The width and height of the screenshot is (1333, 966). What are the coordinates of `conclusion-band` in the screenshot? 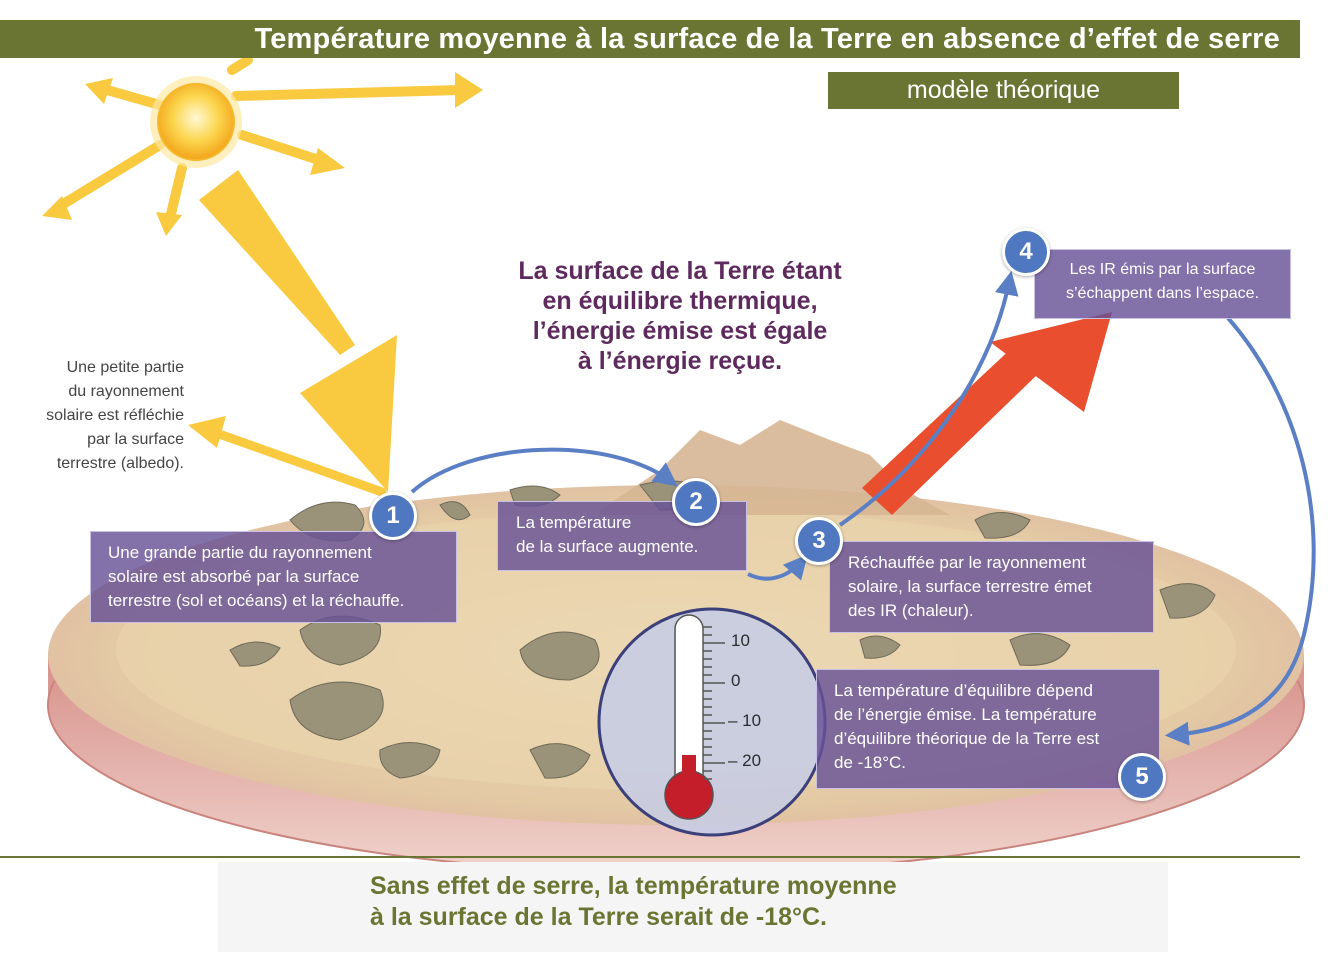 It's located at (693, 907).